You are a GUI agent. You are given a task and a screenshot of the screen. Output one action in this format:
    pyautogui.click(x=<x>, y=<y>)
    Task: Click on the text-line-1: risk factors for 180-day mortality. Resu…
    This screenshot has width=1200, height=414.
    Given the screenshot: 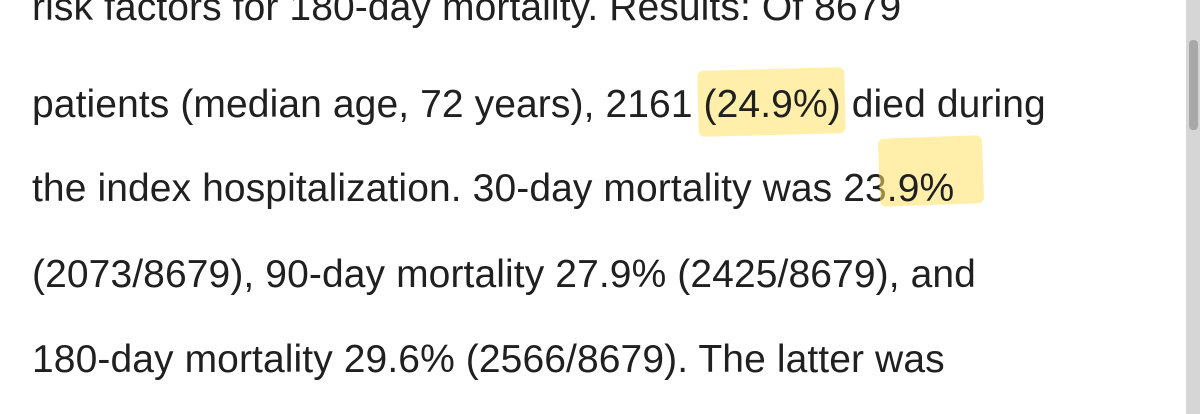 What is the action you would take?
    pyautogui.click(x=466, y=15)
    